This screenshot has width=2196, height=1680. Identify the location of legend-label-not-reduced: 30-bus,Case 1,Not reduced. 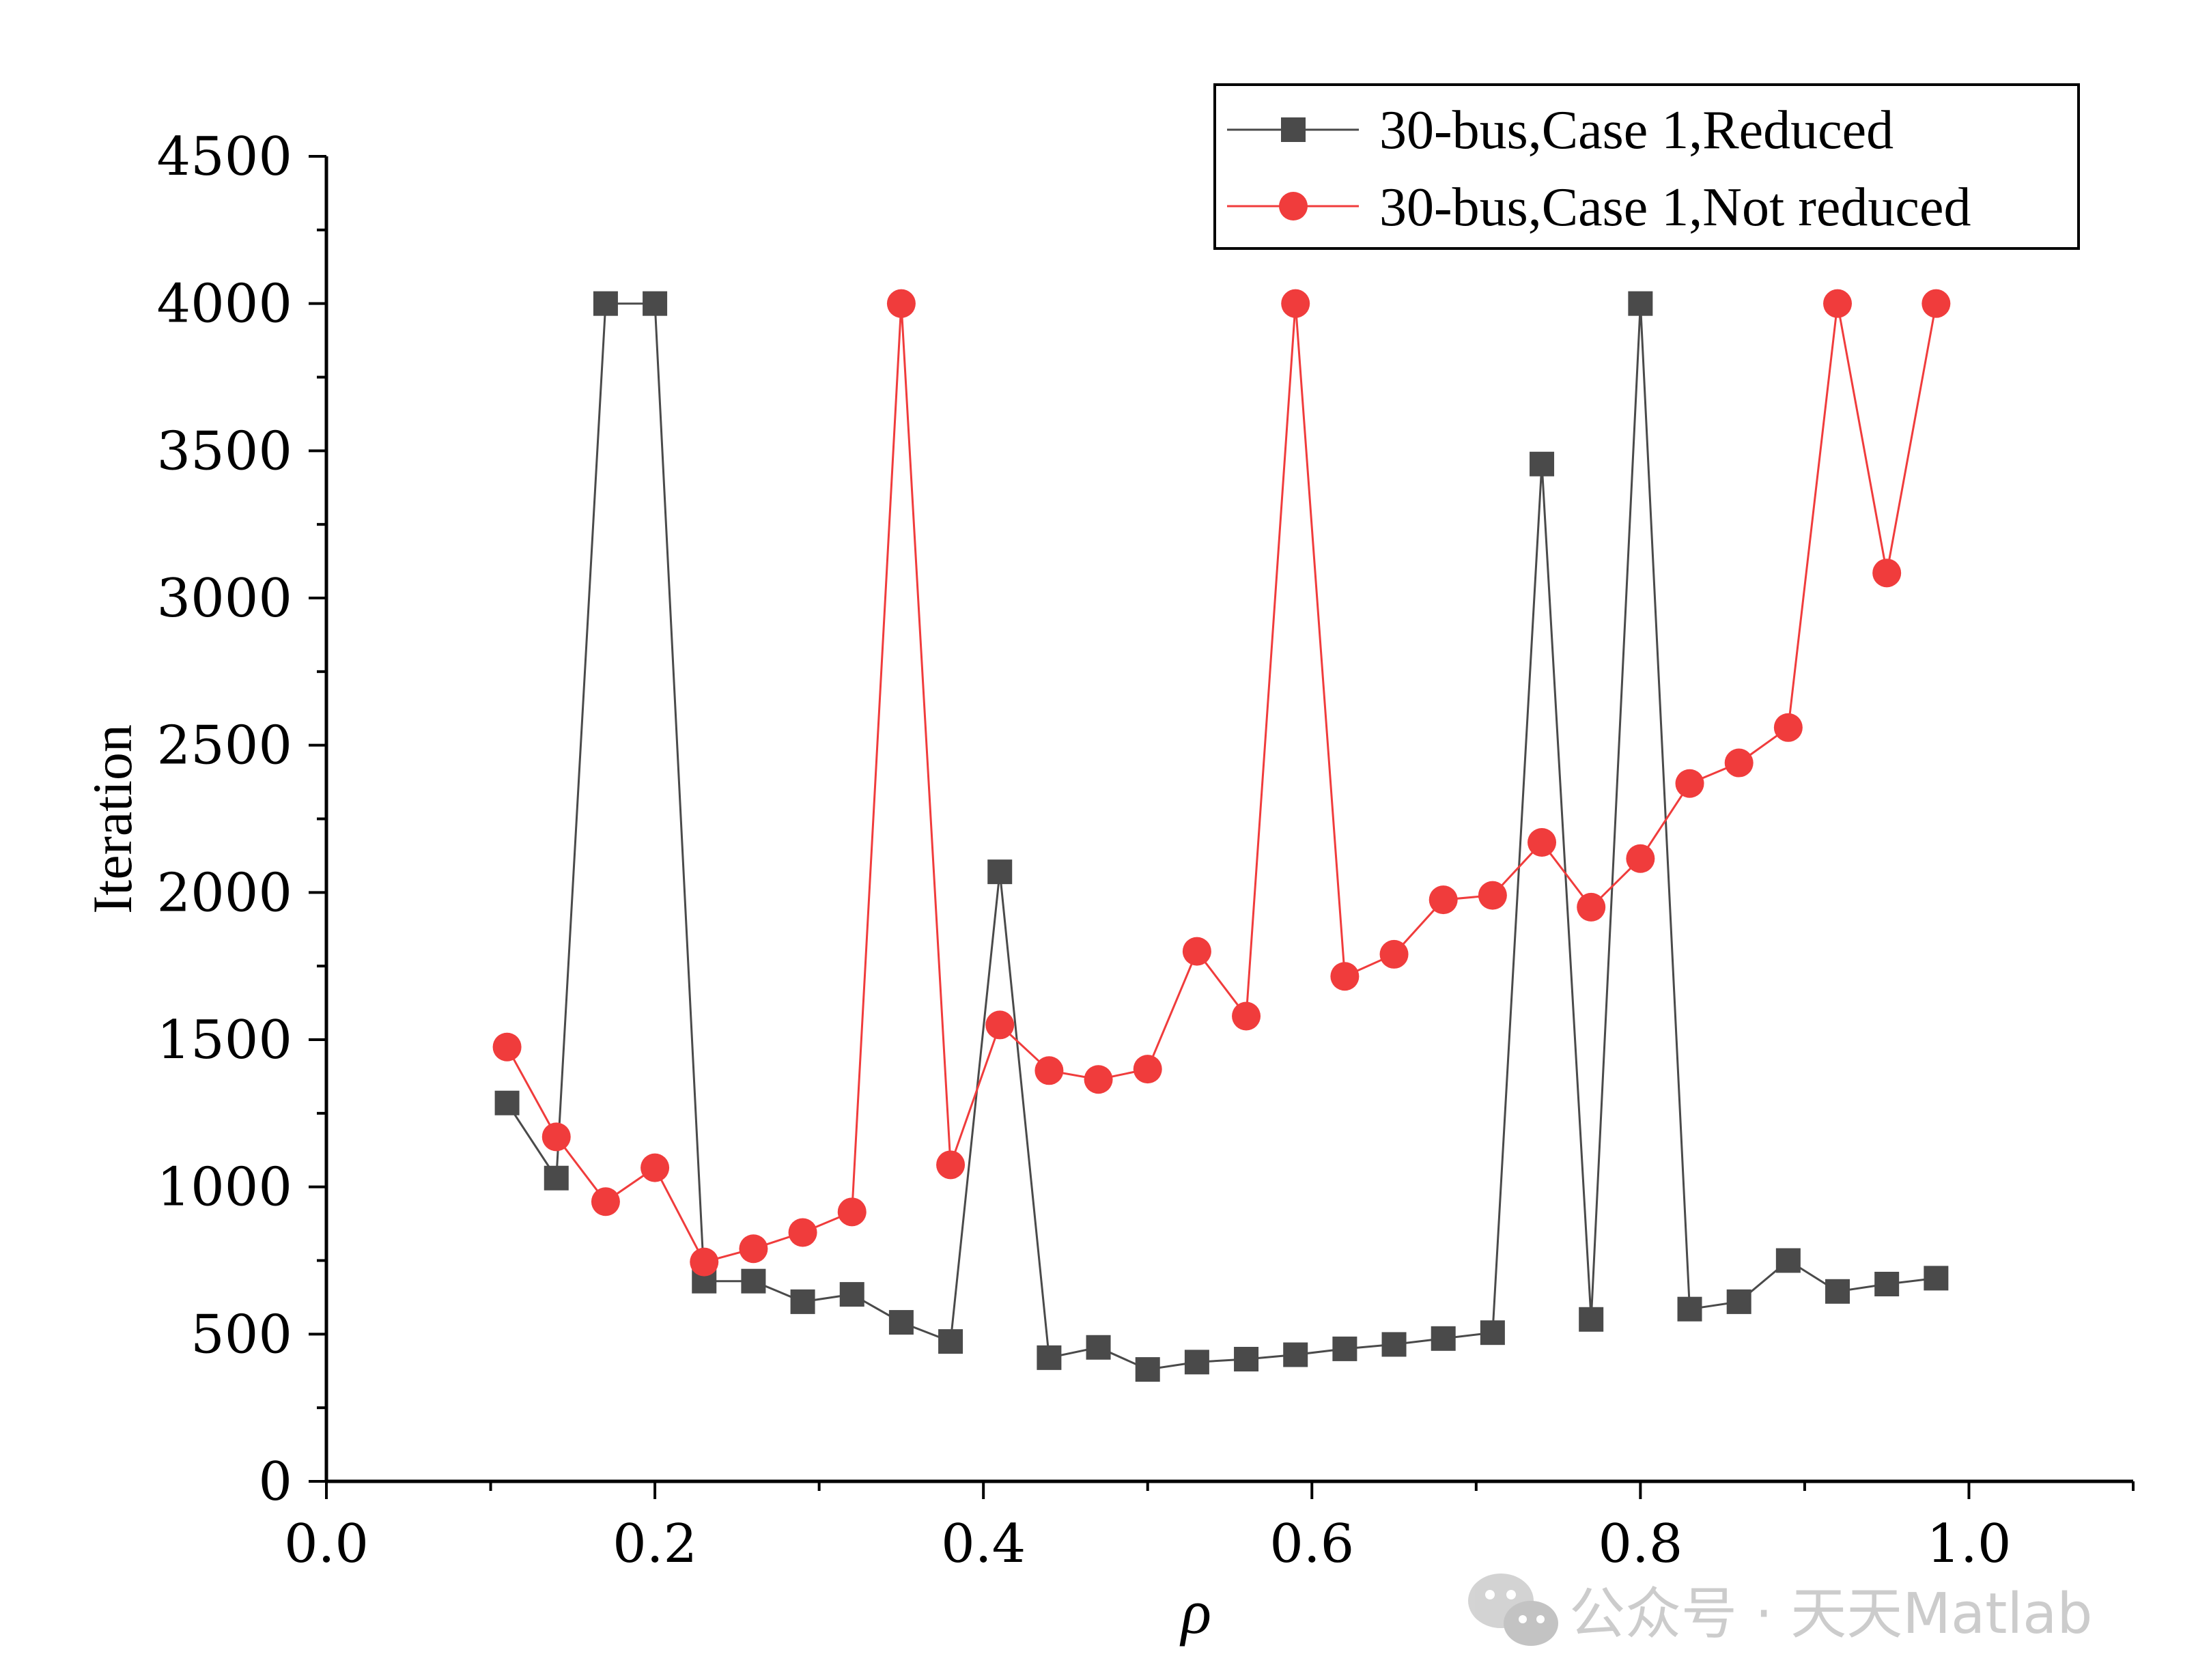
(1675, 207).